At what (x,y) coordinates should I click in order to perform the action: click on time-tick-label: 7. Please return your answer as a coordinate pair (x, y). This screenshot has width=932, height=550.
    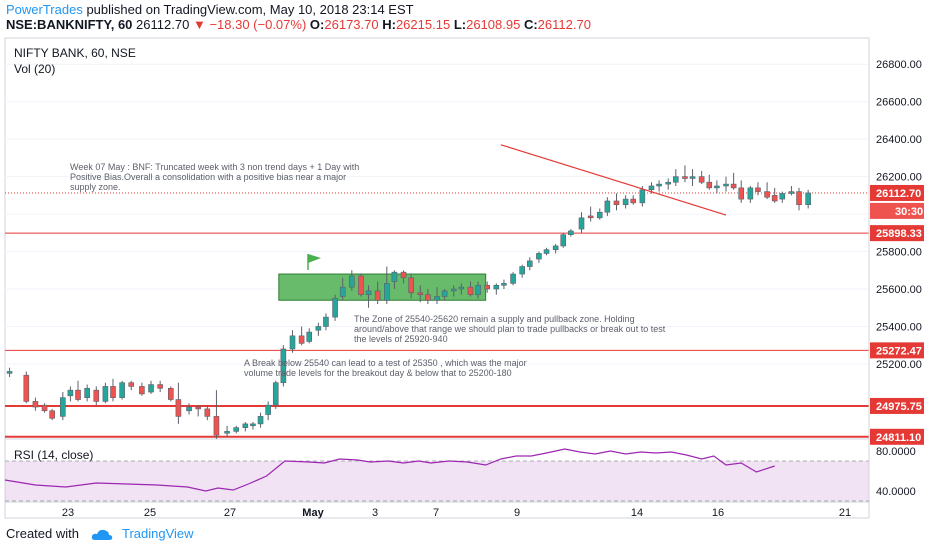
    Looking at the image, I should click on (436, 513).